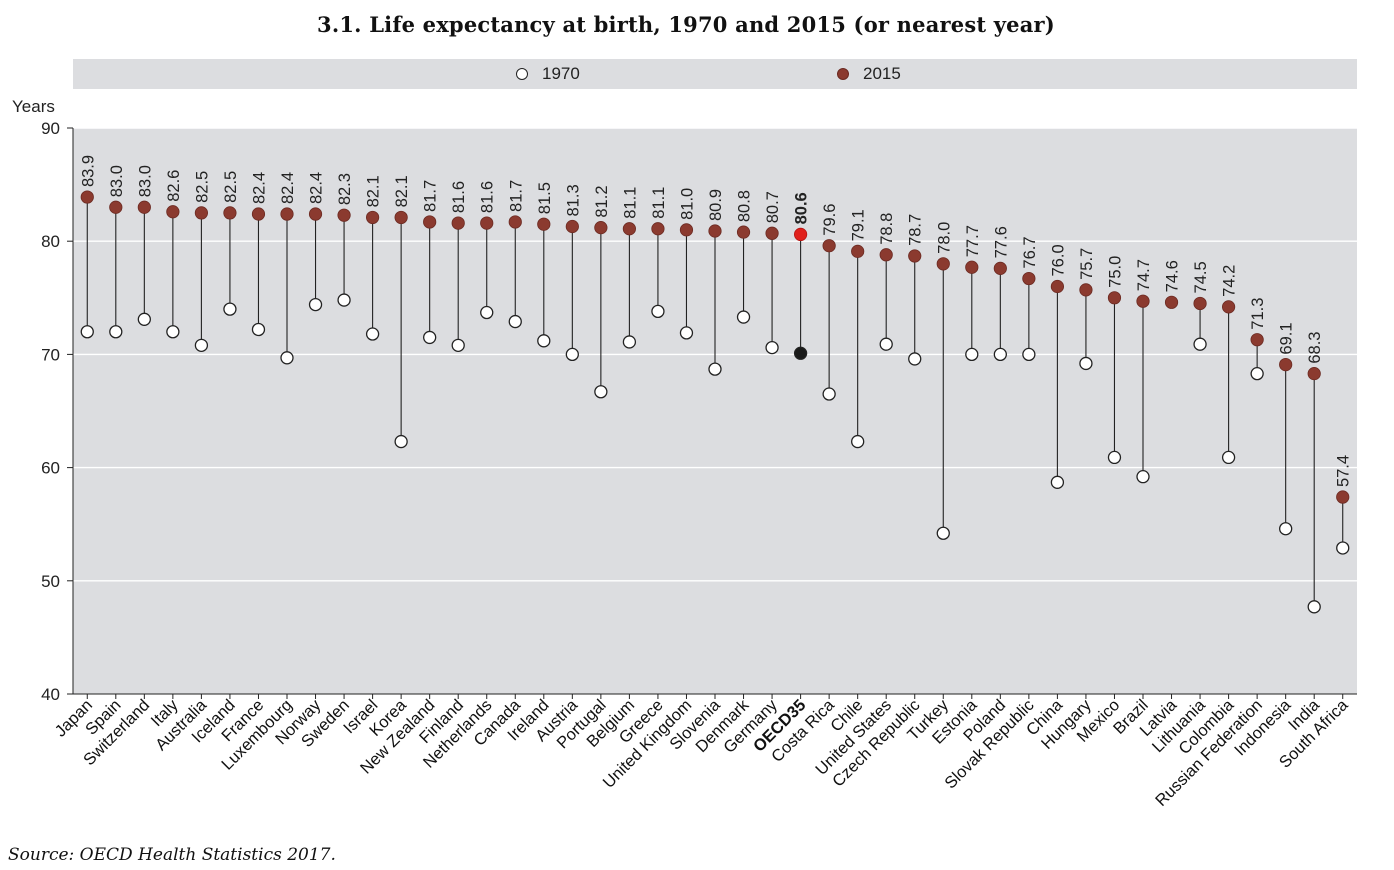  I want to click on data-label: 79.6, so click(830, 220).